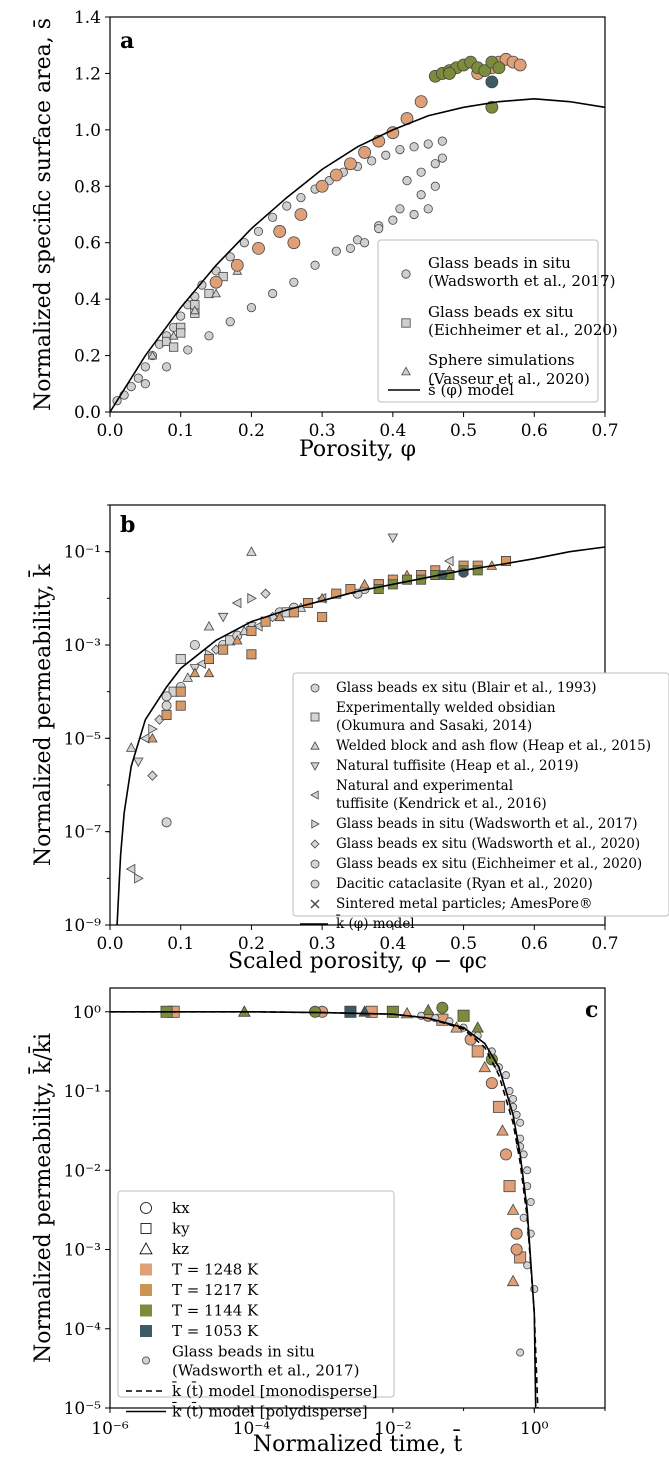 Image resolution: width=669 pixels, height=1463 pixels. Describe the element at coordinates (270, 1411) in the screenshot. I see `legend-label: k̄ (t̄) model [polydisperse]` at that location.